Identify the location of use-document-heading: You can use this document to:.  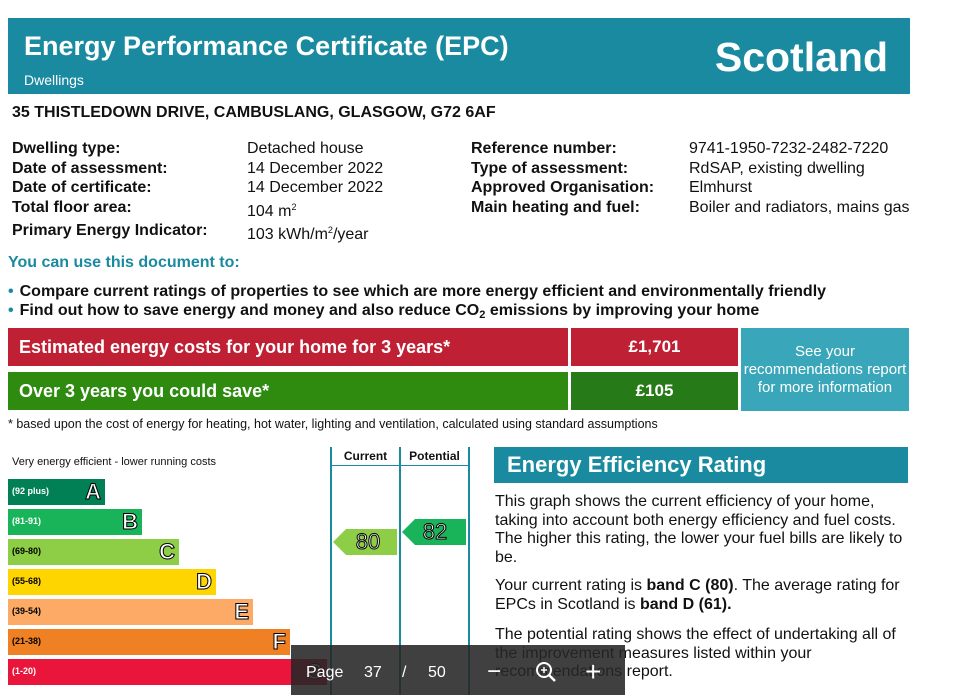
(124, 262).